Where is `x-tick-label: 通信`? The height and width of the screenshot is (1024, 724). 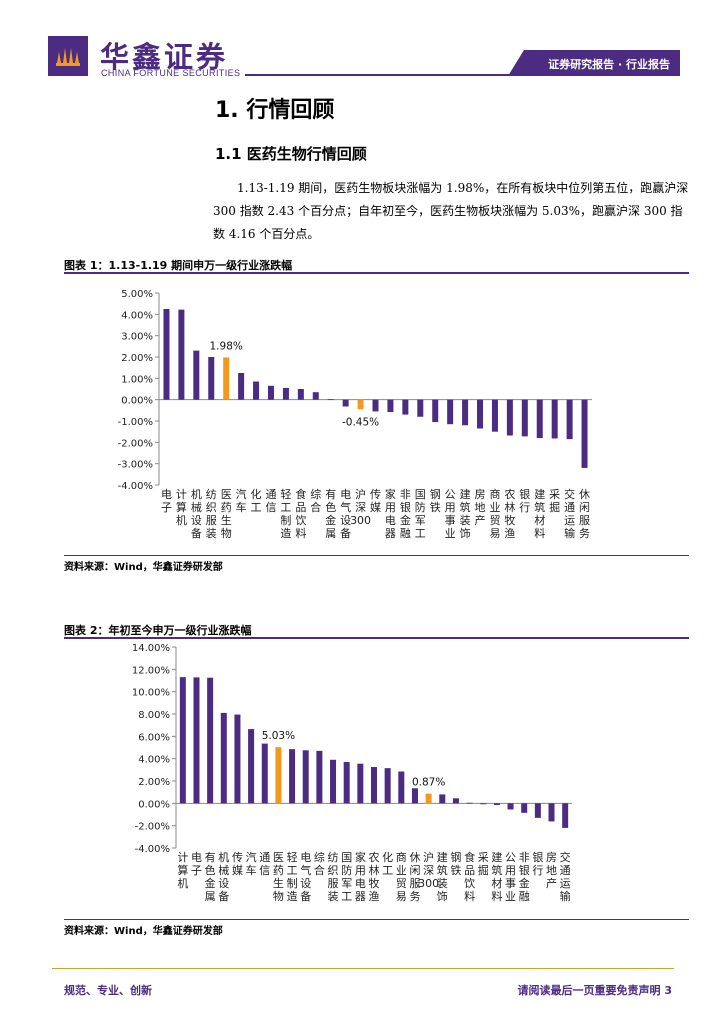
x-tick-label: 通信 is located at coordinates (270, 501).